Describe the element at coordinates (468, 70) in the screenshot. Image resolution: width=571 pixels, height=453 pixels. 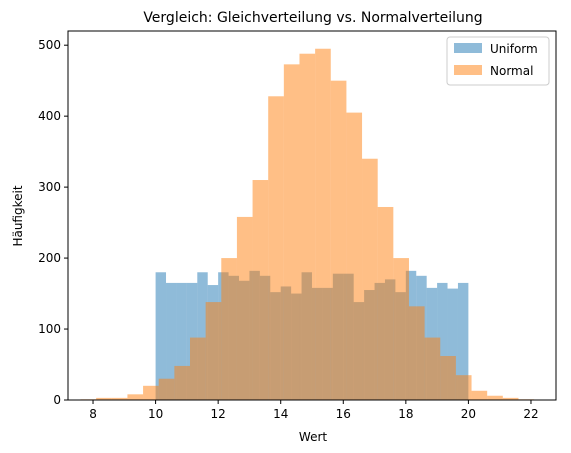
I see `legend-swatch-normal` at that location.